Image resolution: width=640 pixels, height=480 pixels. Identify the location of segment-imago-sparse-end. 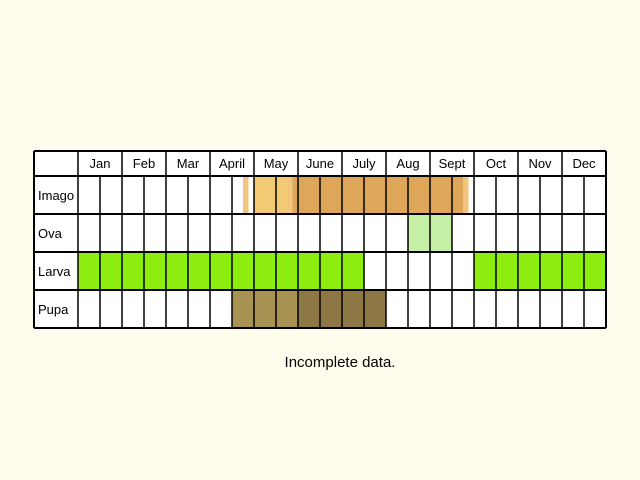
(466, 195).